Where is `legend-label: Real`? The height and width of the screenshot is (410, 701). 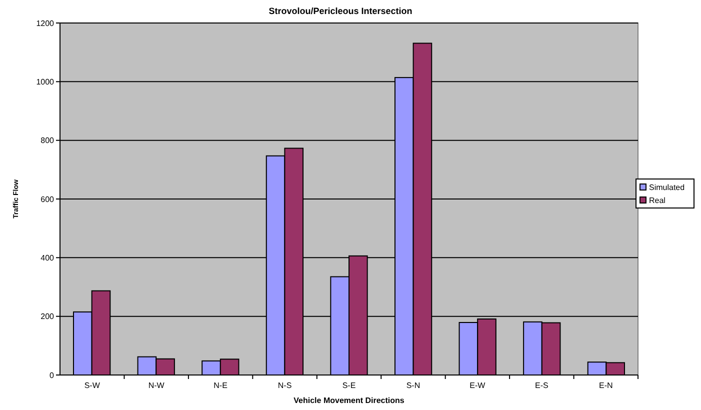
legend-label: Real is located at coordinates (657, 200).